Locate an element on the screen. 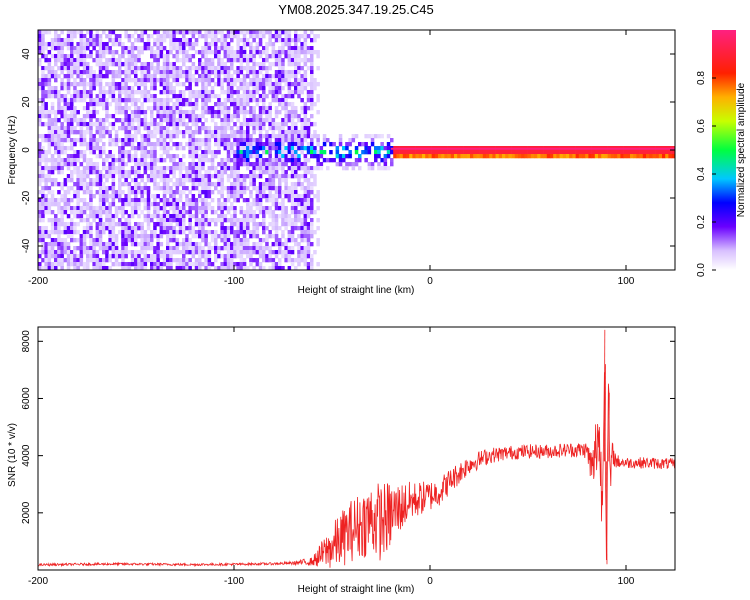 The image size is (750, 600). colorbar-label: Normalized spectral amplitude is located at coordinates (741, 149).